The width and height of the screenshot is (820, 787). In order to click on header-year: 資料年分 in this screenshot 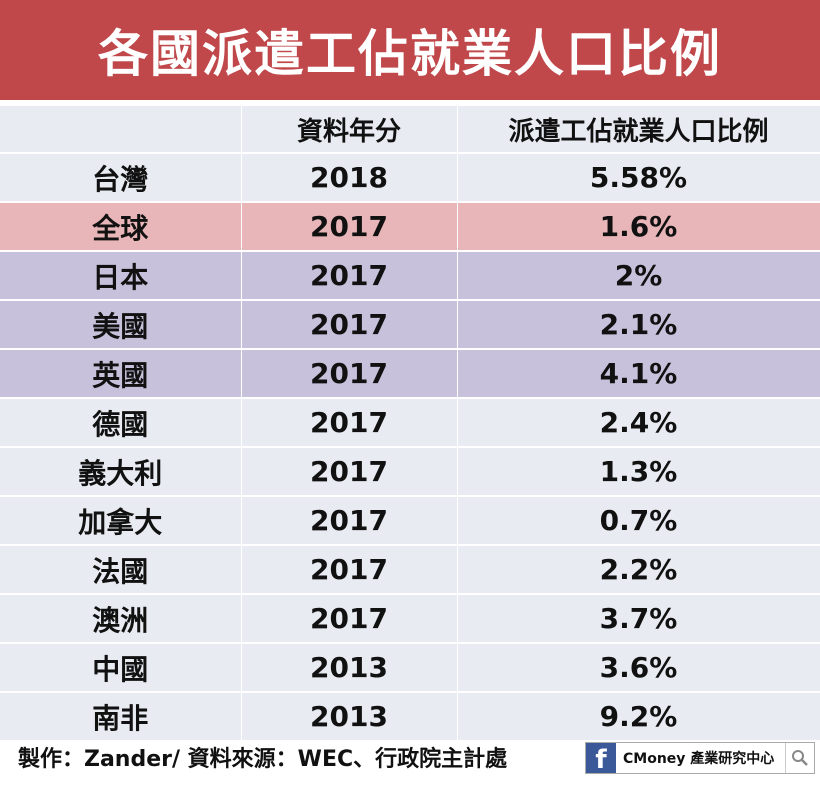, I will do `click(349, 130)`.